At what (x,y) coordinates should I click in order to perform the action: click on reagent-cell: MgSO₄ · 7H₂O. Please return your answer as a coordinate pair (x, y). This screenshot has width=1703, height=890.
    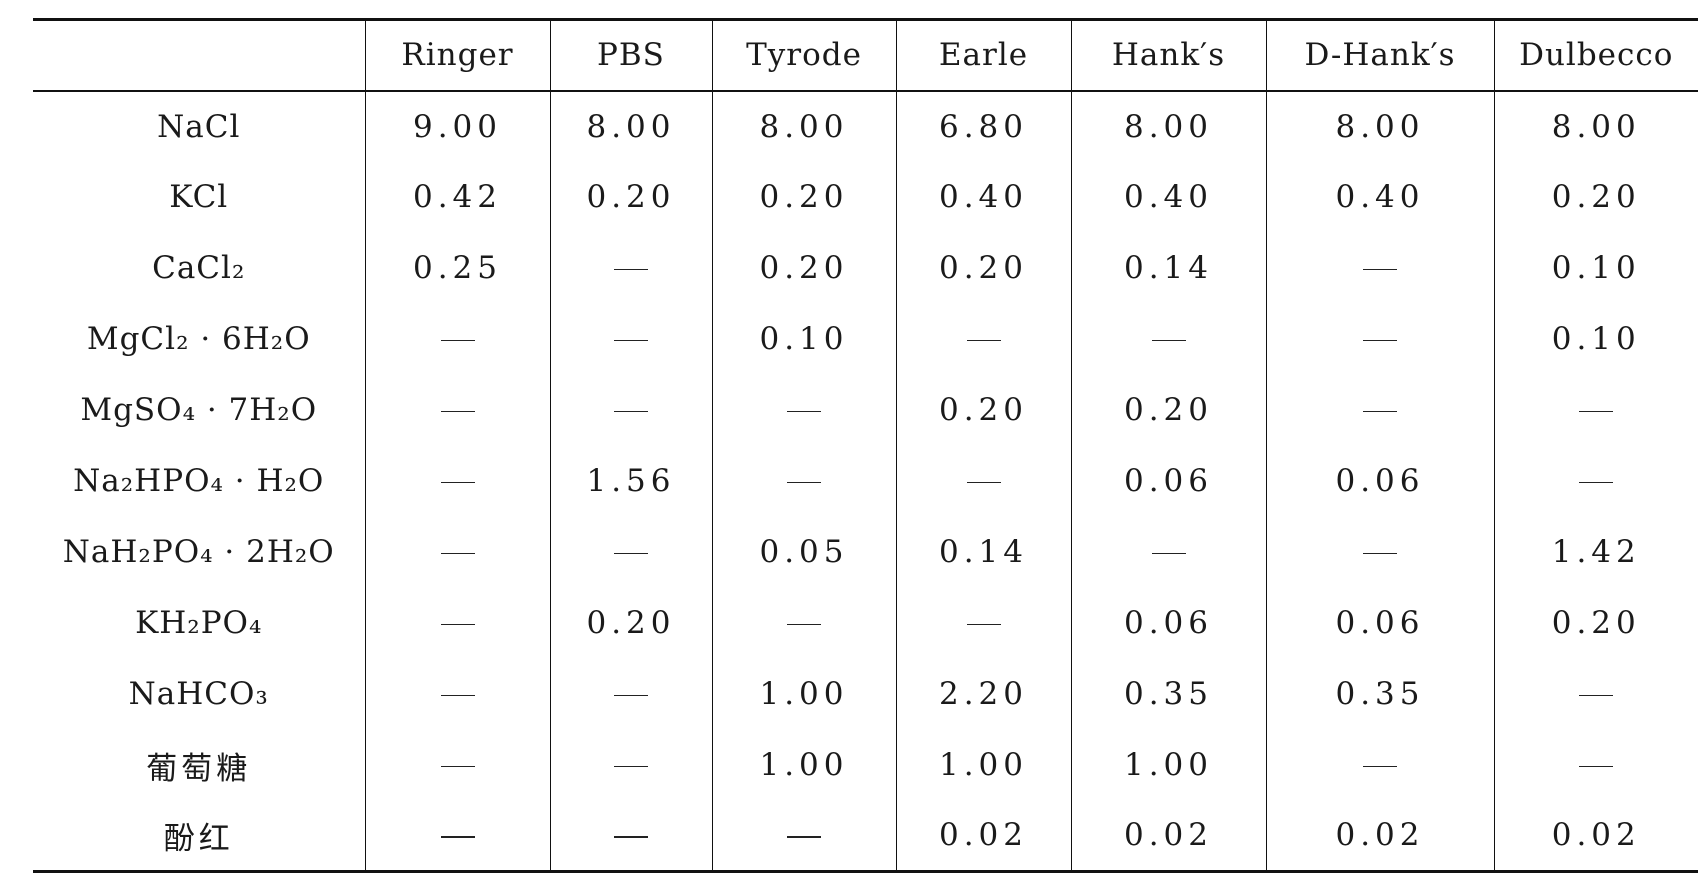
    Looking at the image, I should click on (199, 410).